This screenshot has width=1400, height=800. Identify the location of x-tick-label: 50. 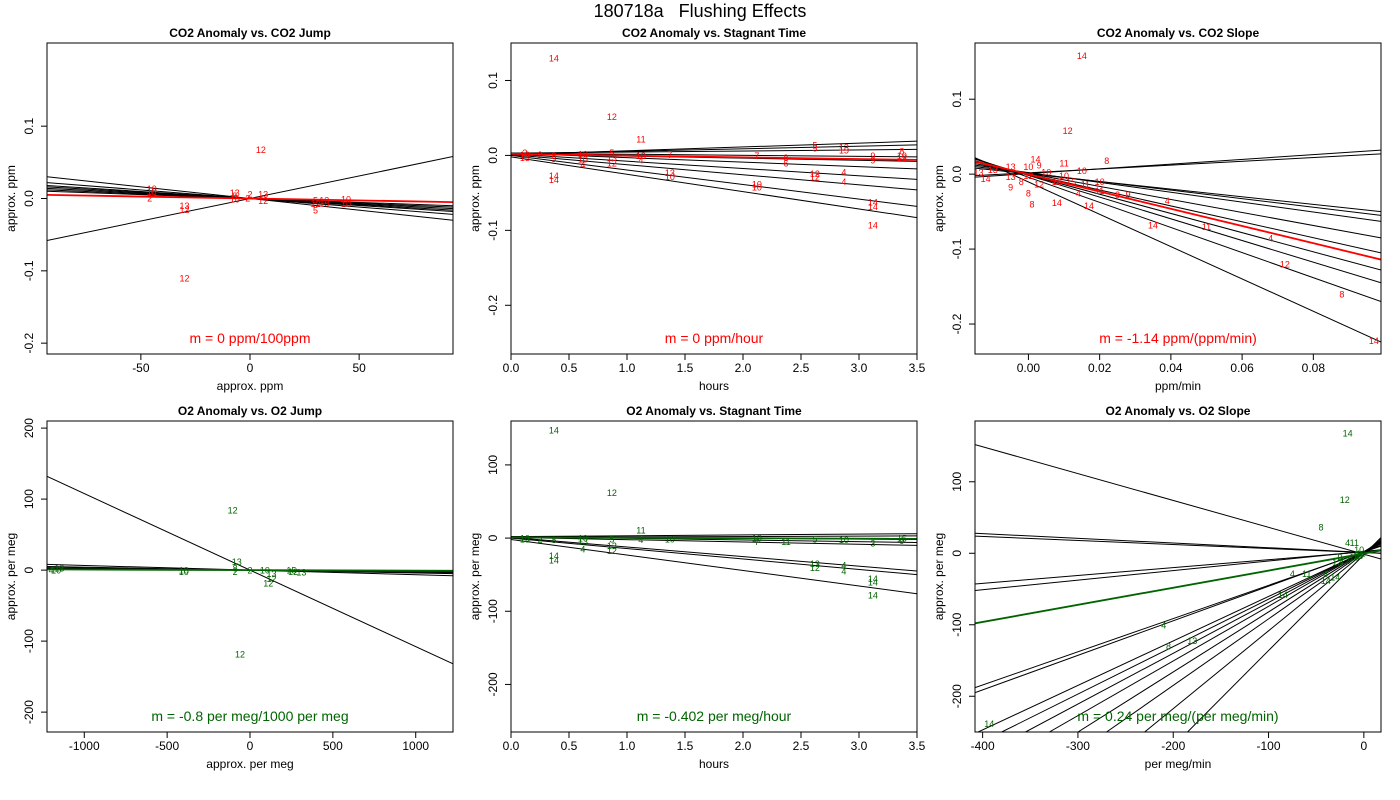
(359, 368).